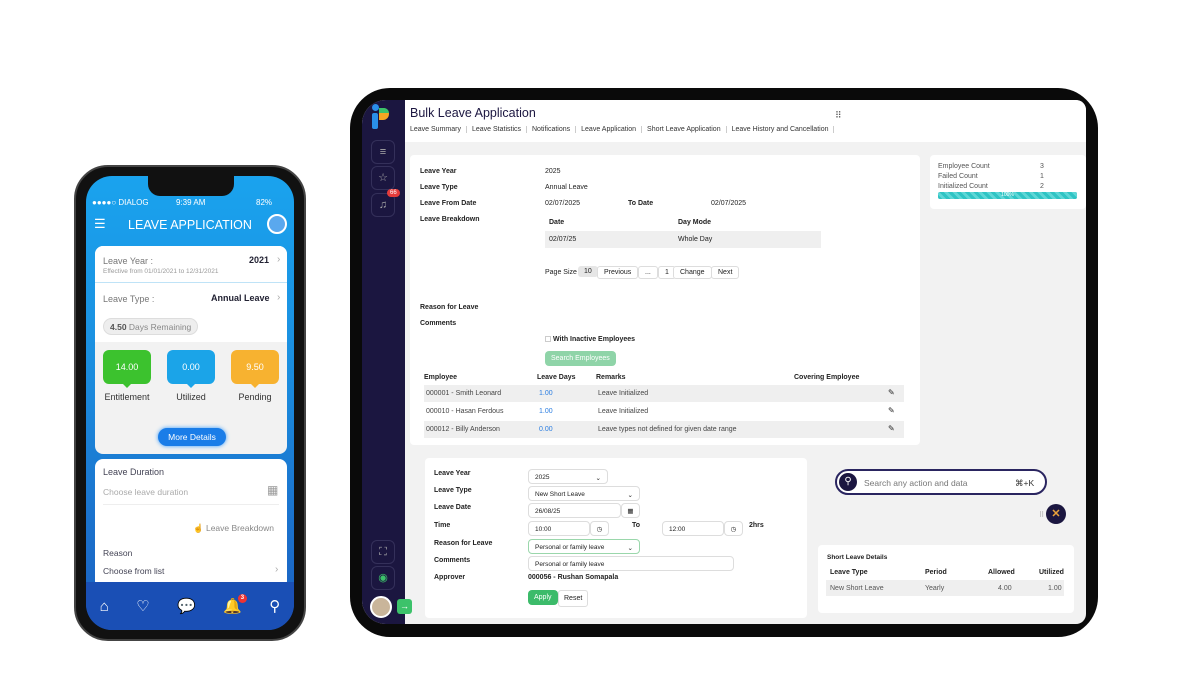  What do you see at coordinates (497, 129) in the screenshot?
I see `tab-1: Leave Statistics` at bounding box center [497, 129].